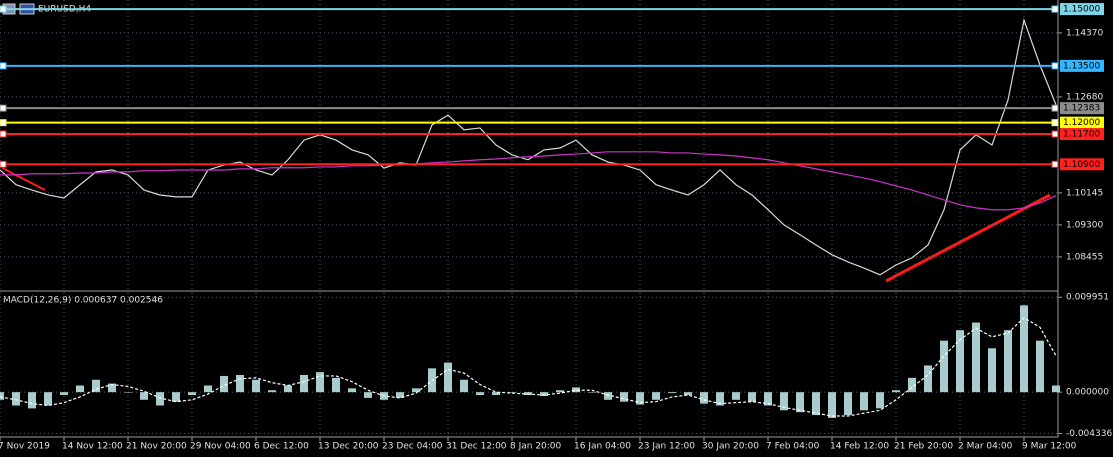 Image resolution: width=1113 pixels, height=457 pixels. I want to click on x-tick-label: 30 Jan 20:00, so click(730, 447).